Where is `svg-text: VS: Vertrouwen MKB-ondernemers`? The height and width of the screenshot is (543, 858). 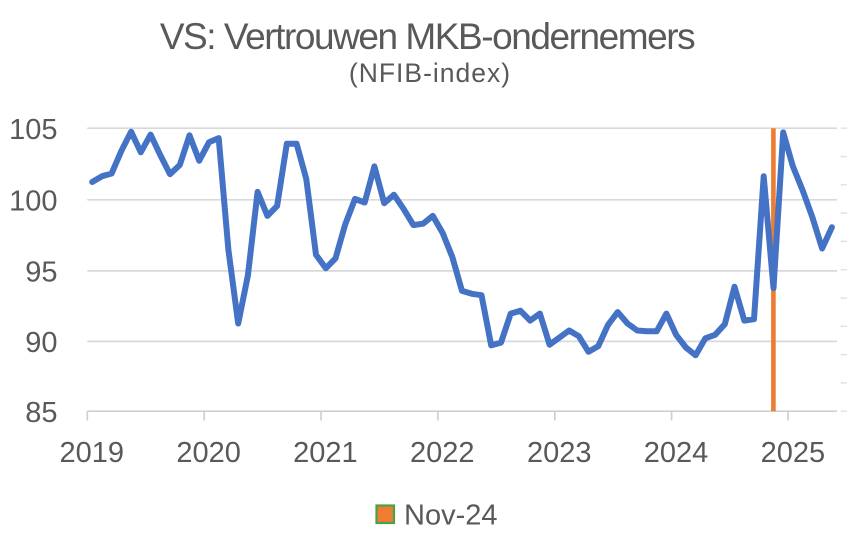
svg-text: VS: Vertrouwen MKB-ondernemers is located at coordinates (427, 36).